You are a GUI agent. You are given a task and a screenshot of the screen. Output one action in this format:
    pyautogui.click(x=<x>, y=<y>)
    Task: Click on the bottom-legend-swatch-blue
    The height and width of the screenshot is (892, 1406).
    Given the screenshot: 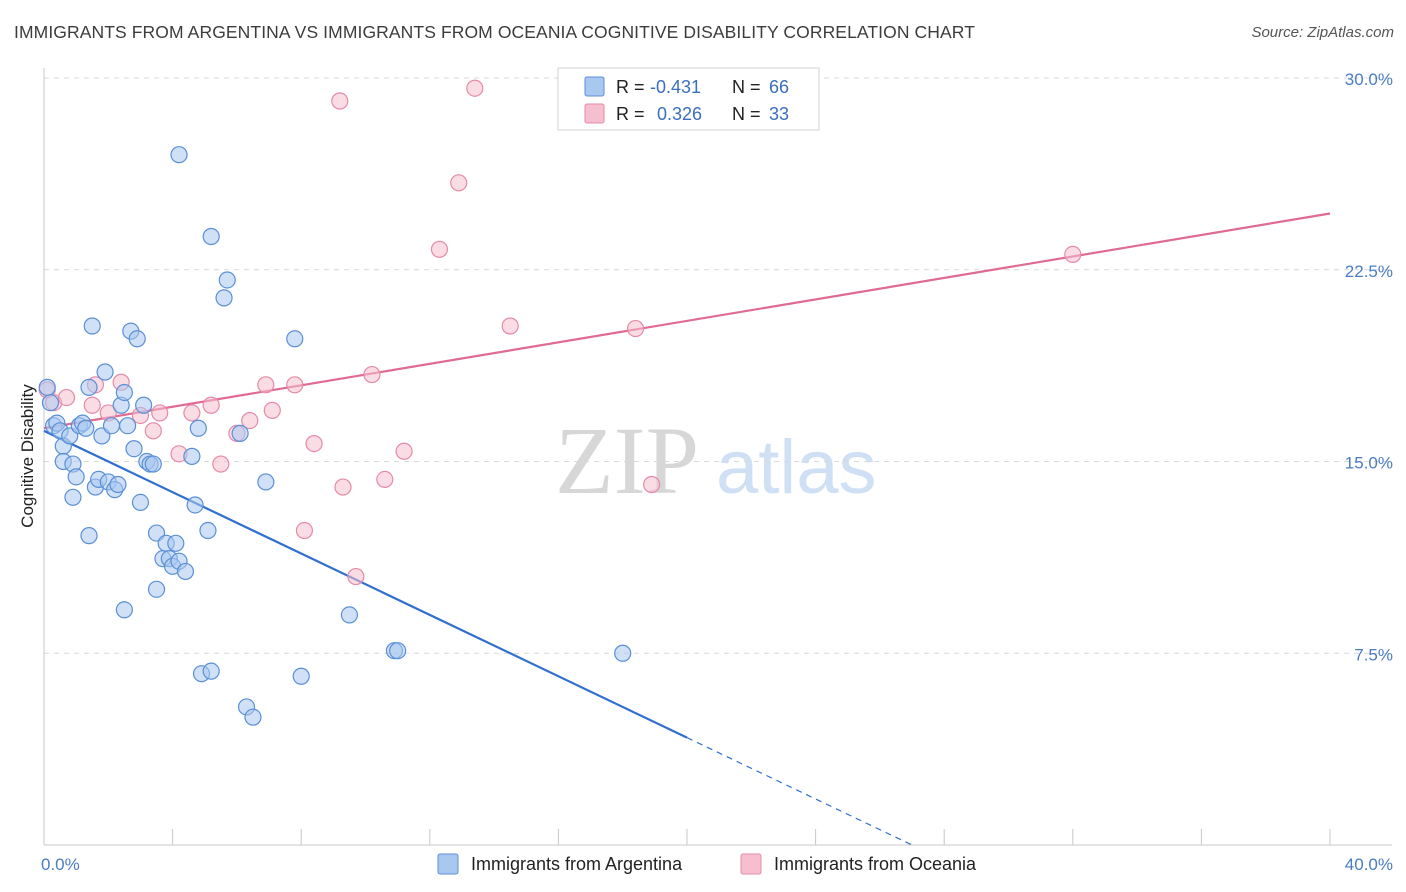 What is the action you would take?
    pyautogui.click(x=448, y=864)
    